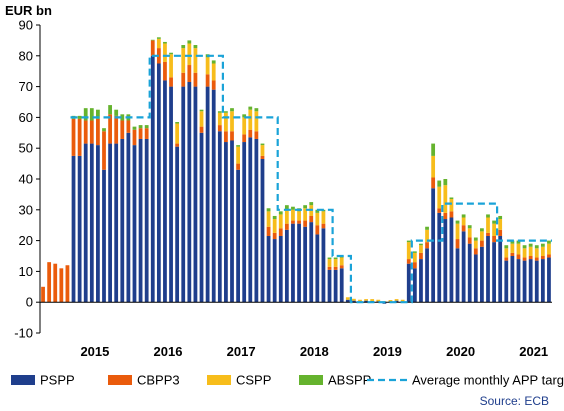  What do you see at coordinates (26, 117) in the screenshot?
I see `y-tick-label: 60` at bounding box center [26, 117].